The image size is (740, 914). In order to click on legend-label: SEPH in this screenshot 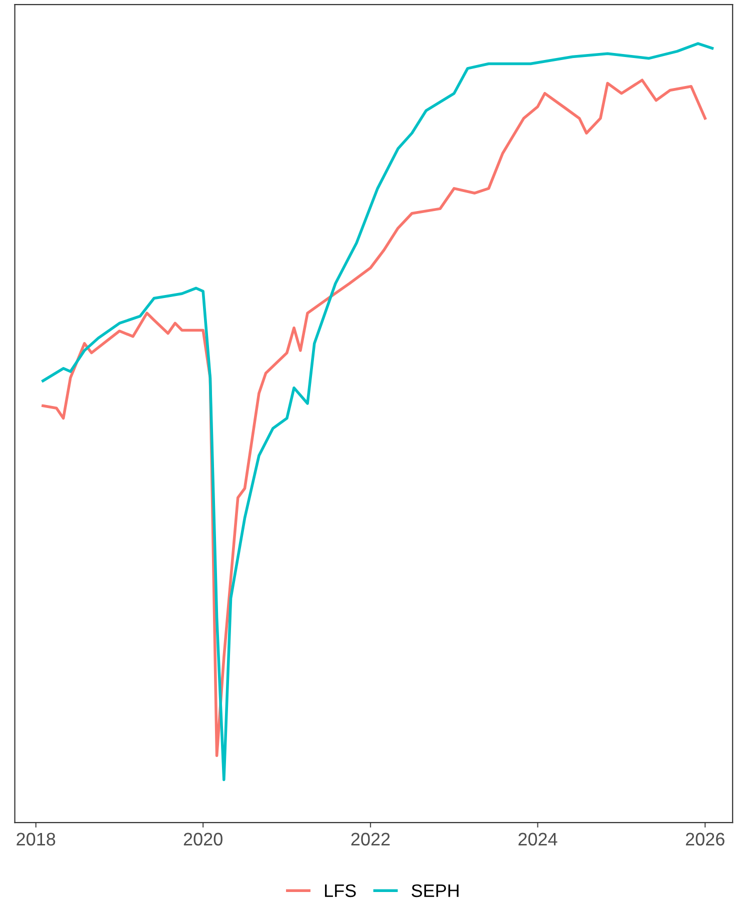, I will do `click(435, 891)`.